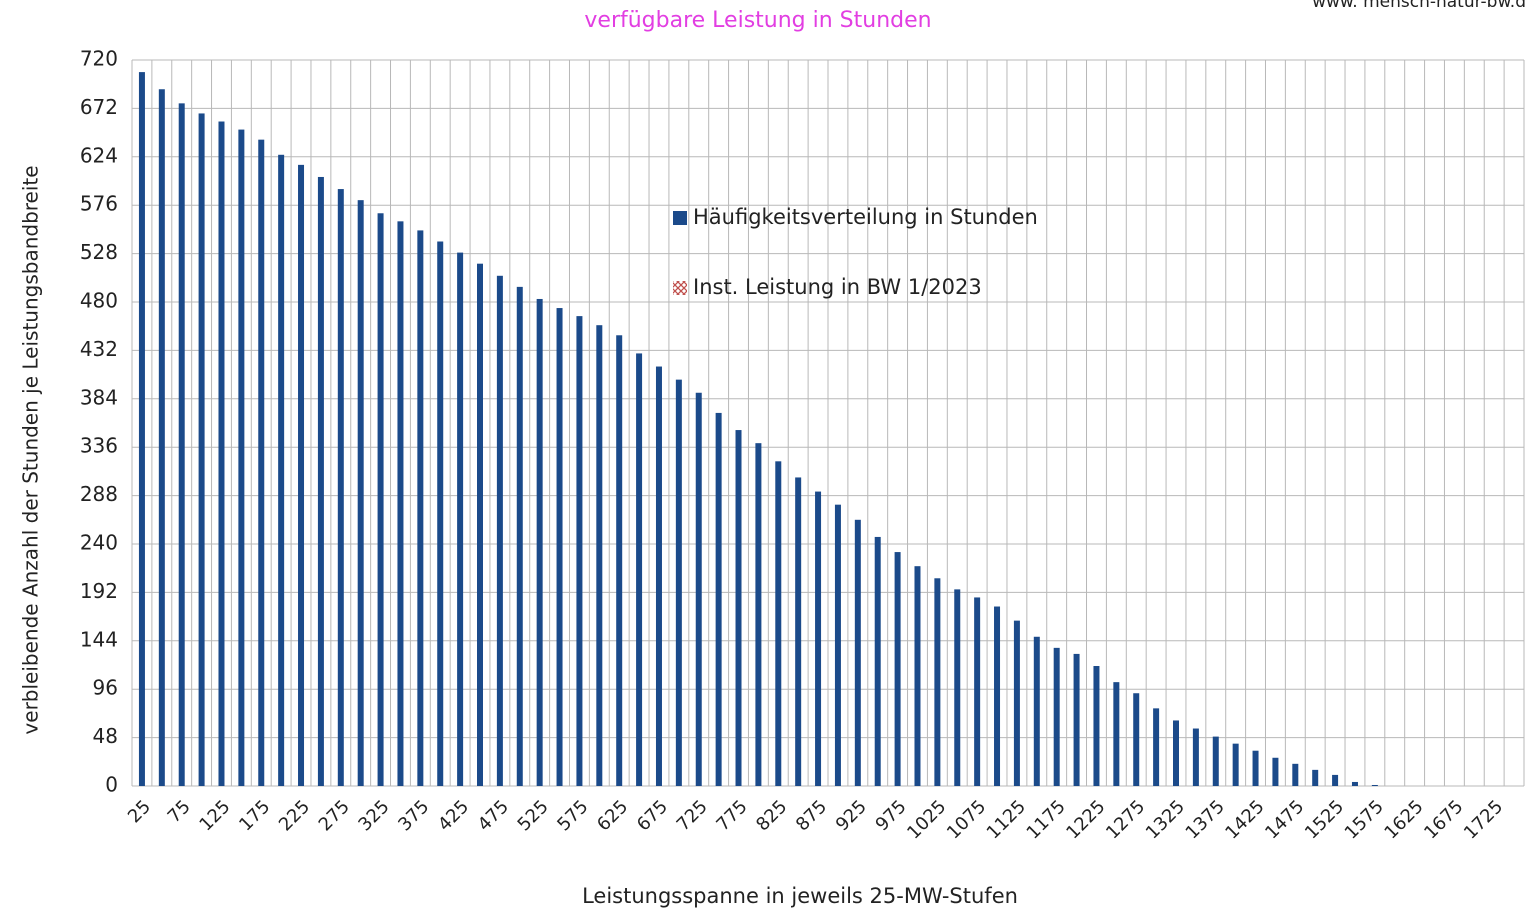 The image size is (1526, 915). I want to click on x-tick-label: 1525, so click(1324, 819).